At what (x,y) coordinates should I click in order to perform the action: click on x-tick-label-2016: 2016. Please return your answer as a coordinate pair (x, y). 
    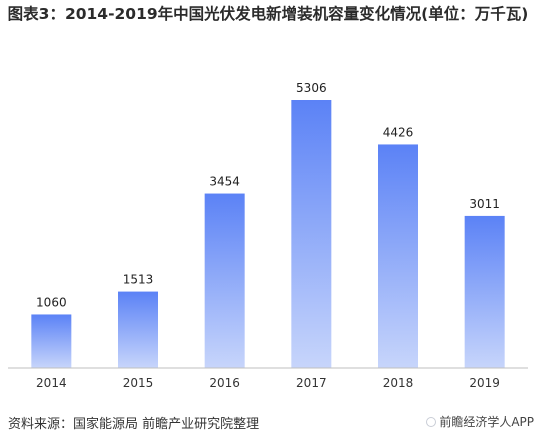
    Looking at the image, I should click on (224, 383).